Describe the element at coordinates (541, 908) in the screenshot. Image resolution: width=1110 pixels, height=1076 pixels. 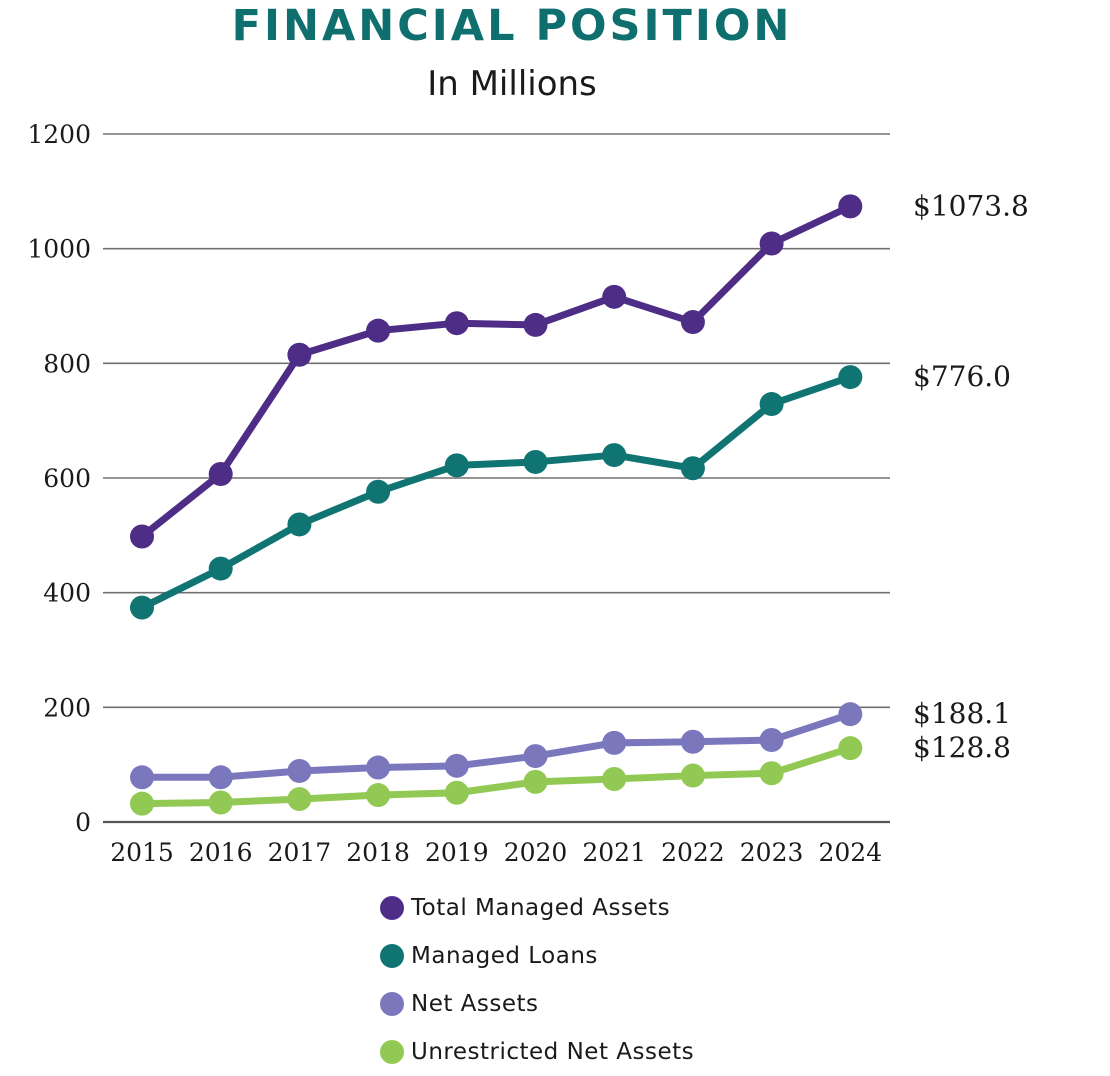
I see `legend-label: Total Managed Assets` at that location.